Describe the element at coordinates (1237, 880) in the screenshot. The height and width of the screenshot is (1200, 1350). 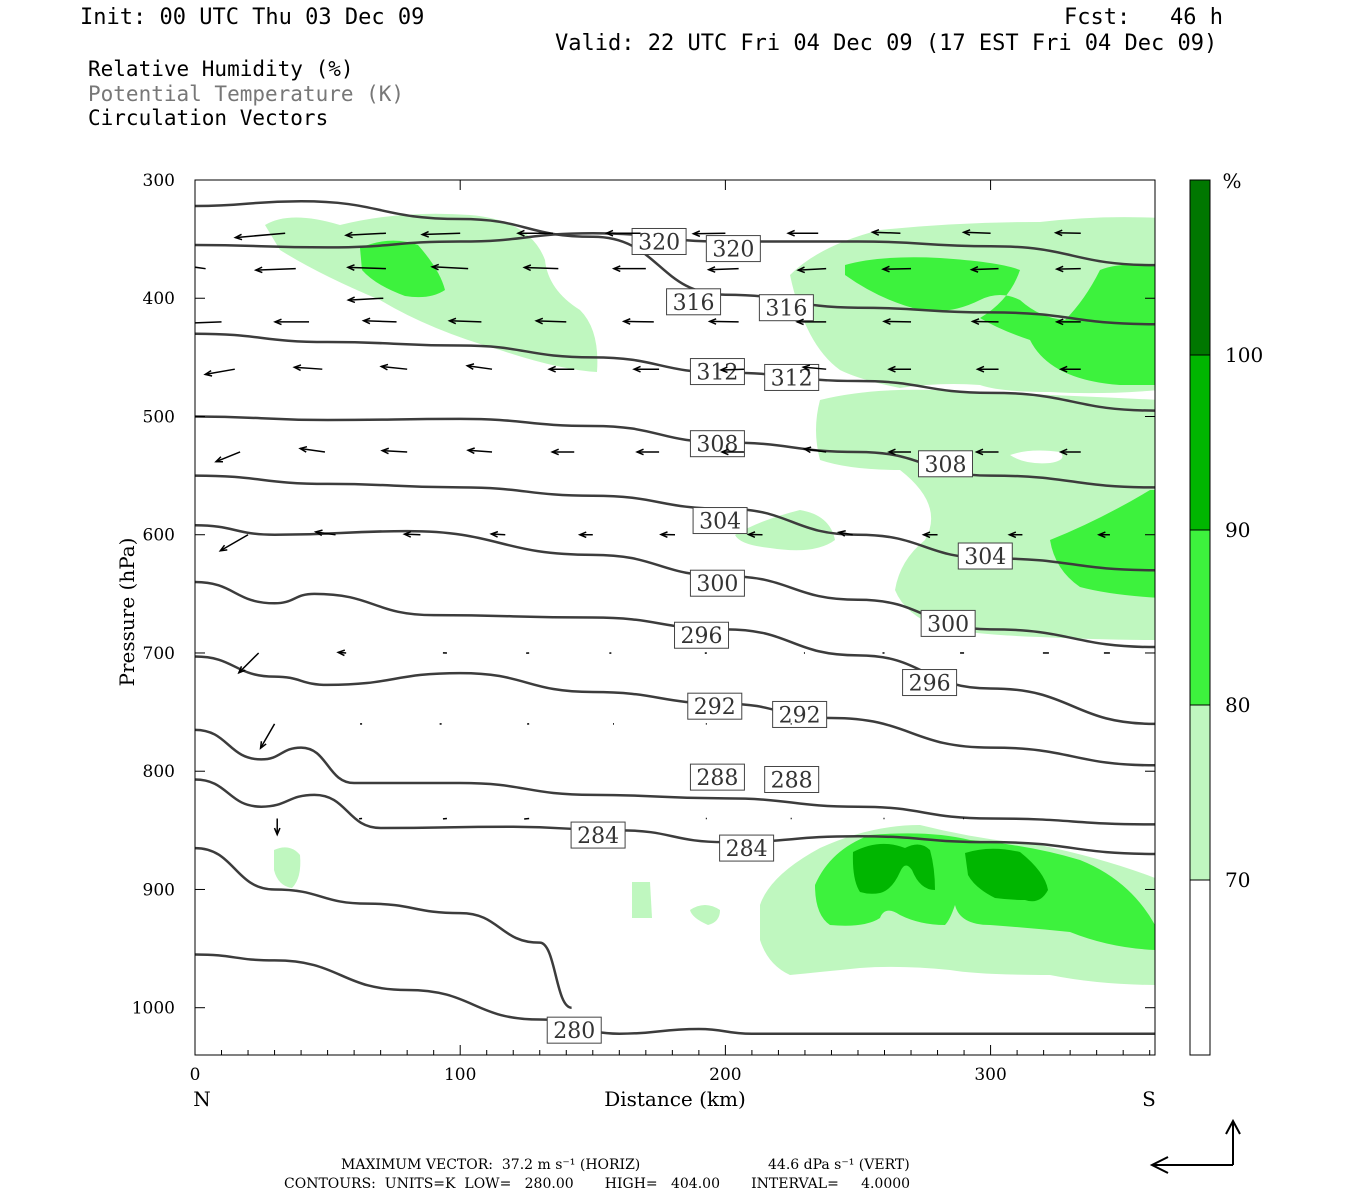
I see `colorbar-level-label: 70` at that location.